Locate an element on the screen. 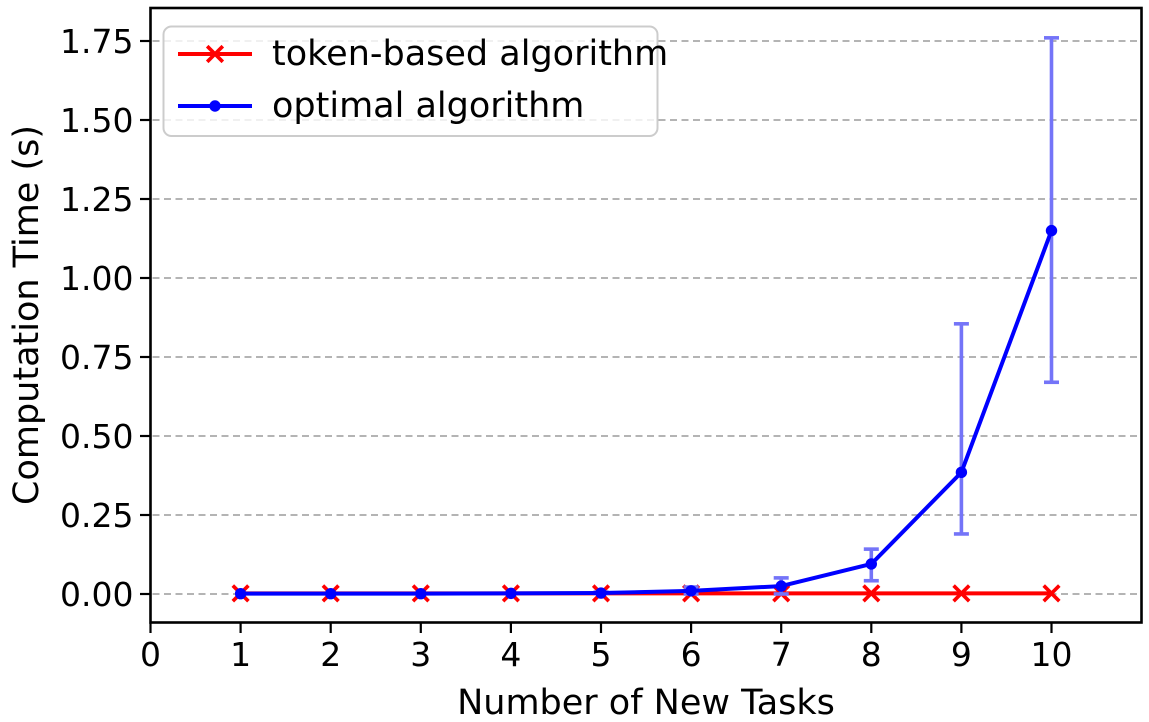 The image size is (1149, 722). circle-marker-icon is located at coordinates (215, 106).